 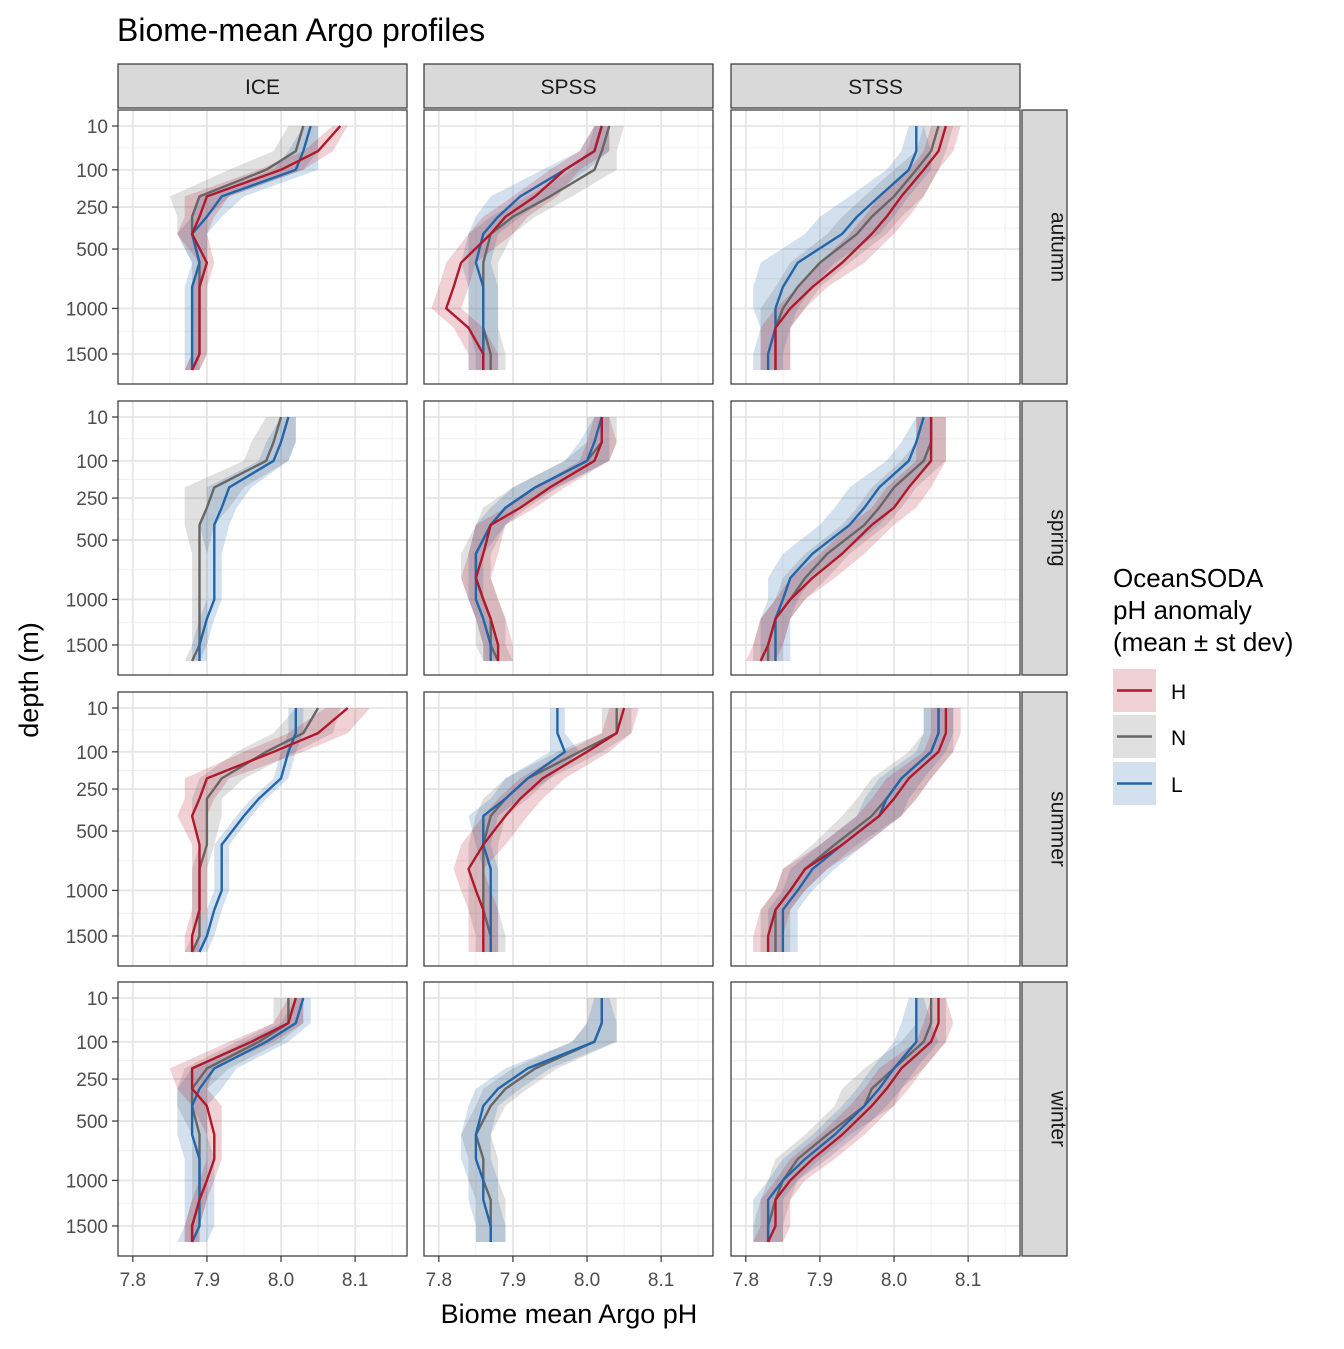 I want to click on line-N, so click(x=546, y=247).